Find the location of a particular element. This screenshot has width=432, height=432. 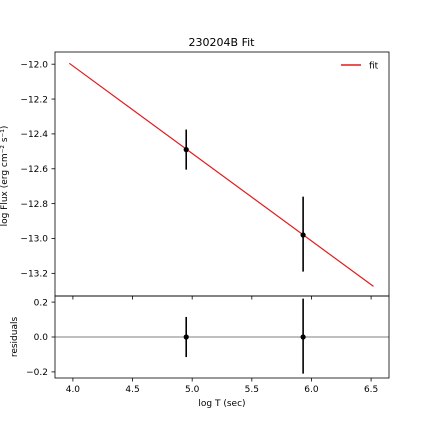

legend-label-fit: fit is located at coordinates (374, 67).